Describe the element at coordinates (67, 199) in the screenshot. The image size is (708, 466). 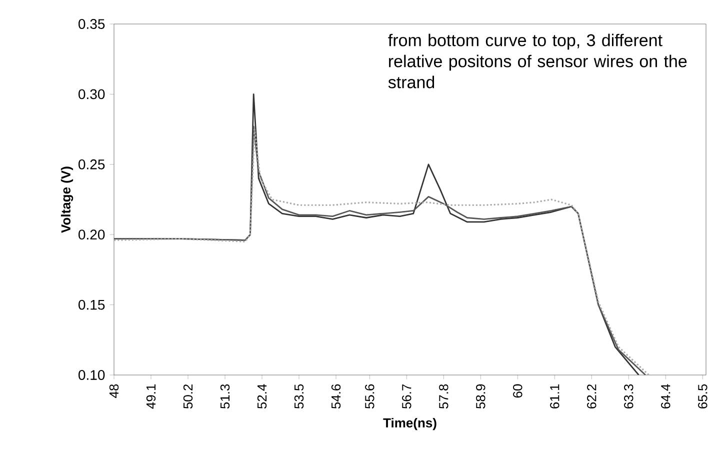
I see `y-axis-title: Voltage (V)` at that location.